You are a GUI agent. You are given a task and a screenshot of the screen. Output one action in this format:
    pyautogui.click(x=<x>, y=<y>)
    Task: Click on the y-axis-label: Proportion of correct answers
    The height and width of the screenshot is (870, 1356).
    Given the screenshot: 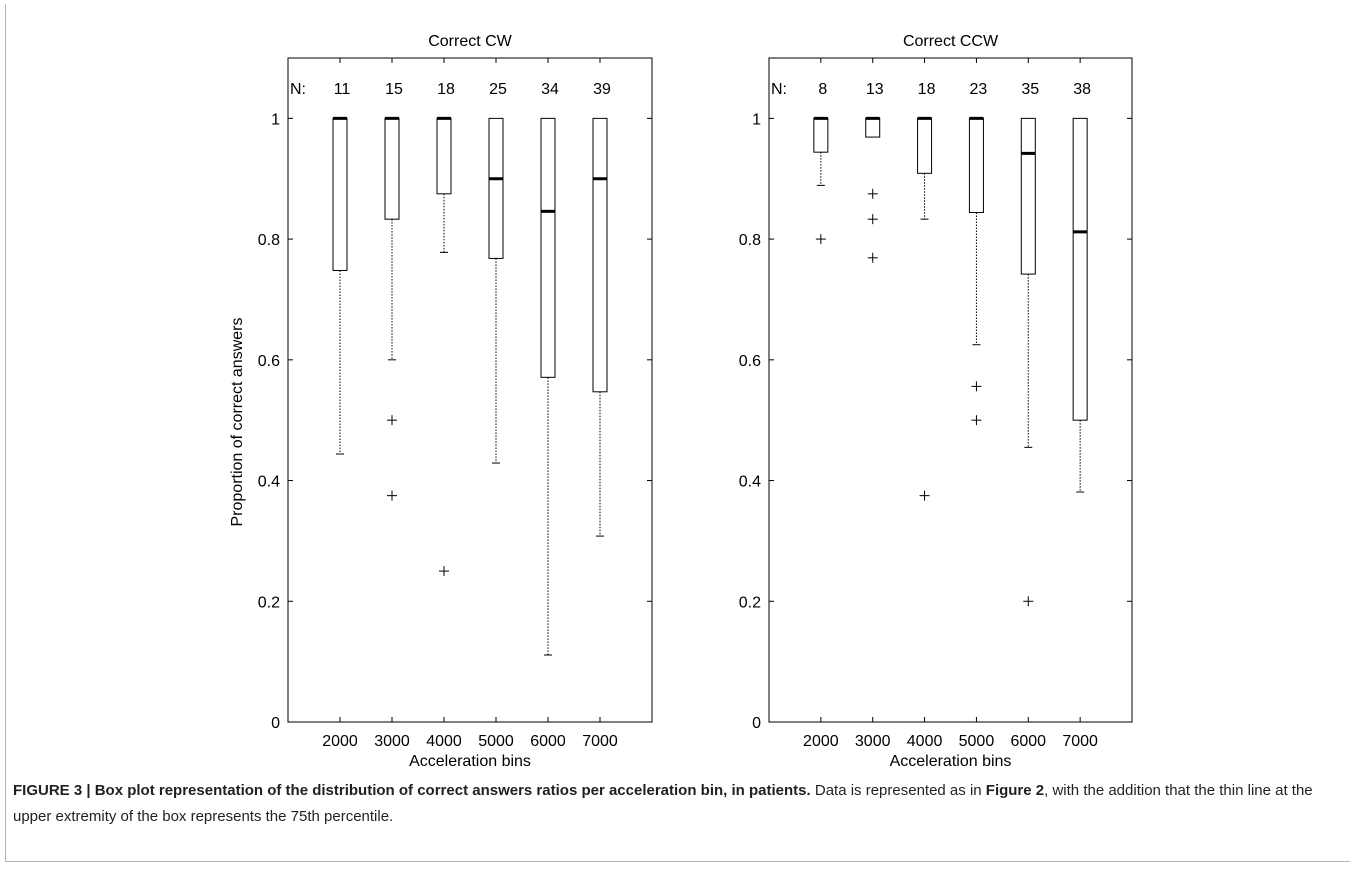 What is the action you would take?
    pyautogui.click(x=237, y=422)
    